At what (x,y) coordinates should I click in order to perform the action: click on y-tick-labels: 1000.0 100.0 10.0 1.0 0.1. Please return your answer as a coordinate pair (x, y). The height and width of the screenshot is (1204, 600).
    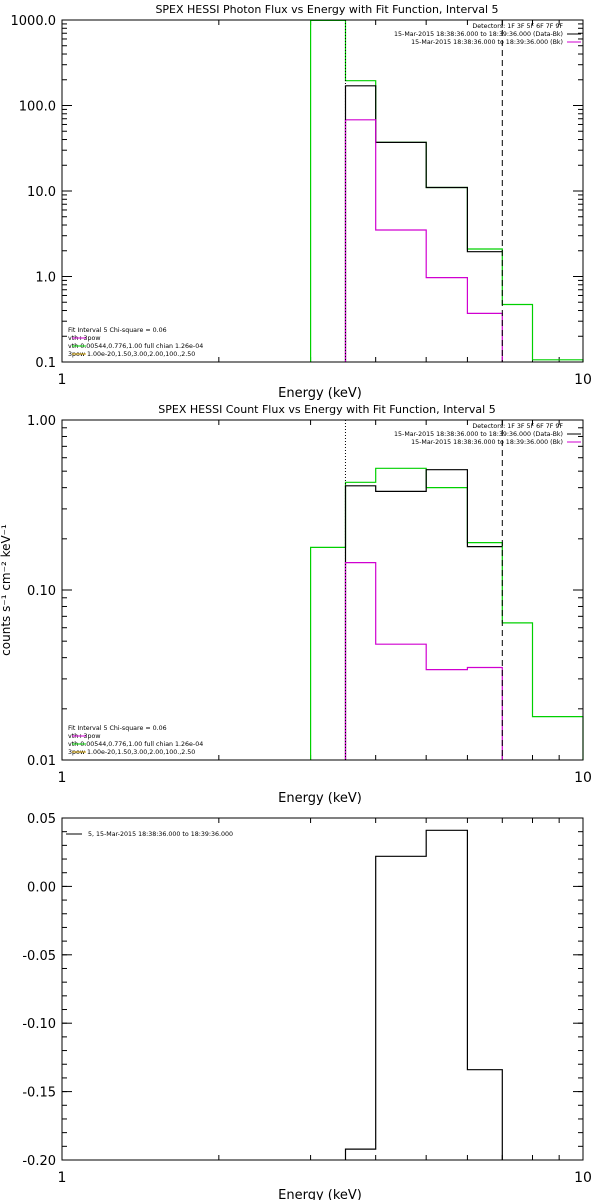
    Looking at the image, I should click on (34, 192).